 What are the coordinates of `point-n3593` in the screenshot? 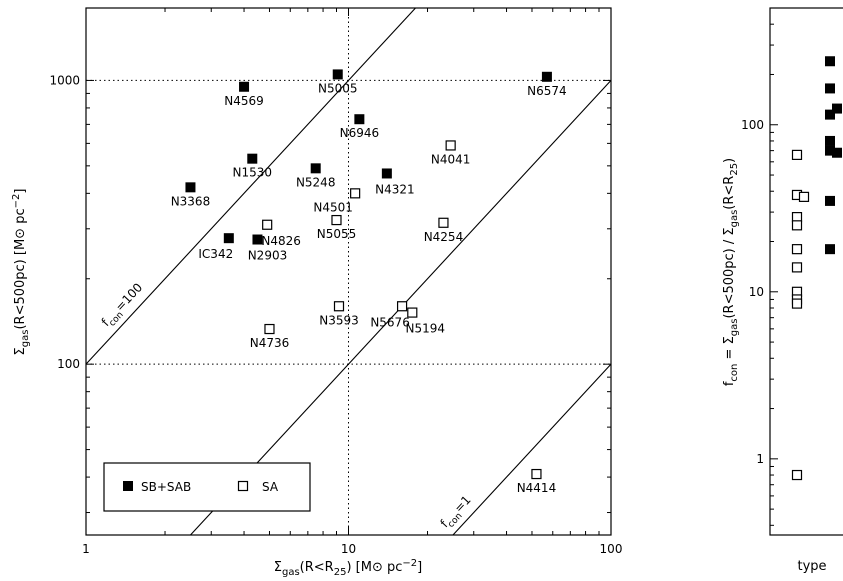 It's located at (339, 306).